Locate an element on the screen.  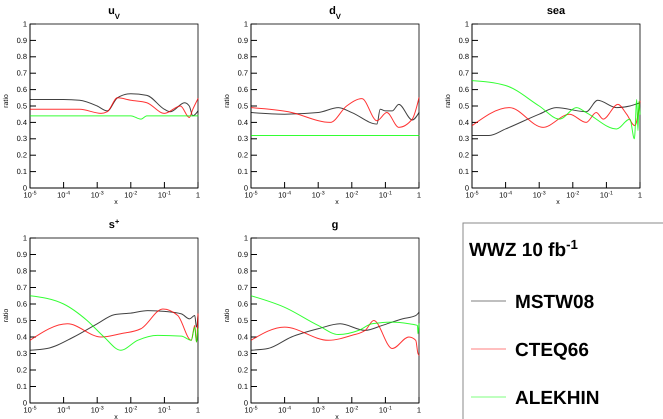
chart-title: d$_{V}$ is located at coordinates (335, 12).